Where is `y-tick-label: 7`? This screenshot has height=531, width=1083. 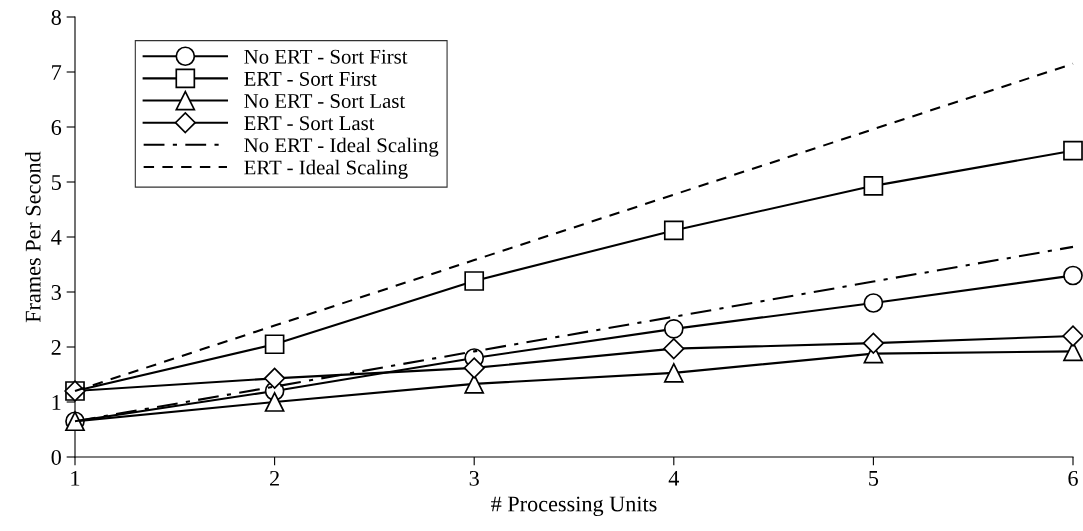
y-tick-label: 7 is located at coordinates (57, 72).